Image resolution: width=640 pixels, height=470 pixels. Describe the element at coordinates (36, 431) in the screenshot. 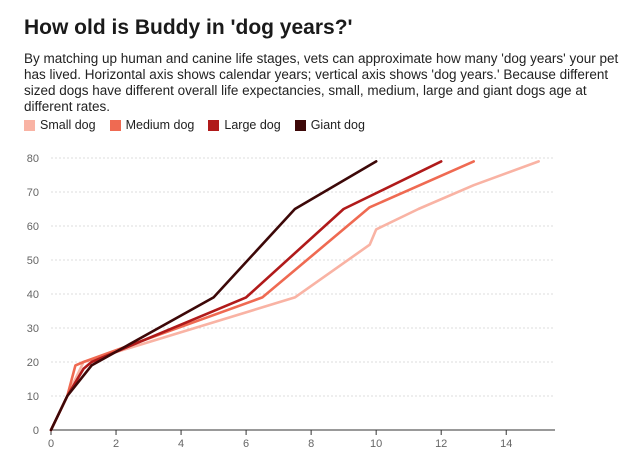

I see `y-tick-label-0: 0` at that location.